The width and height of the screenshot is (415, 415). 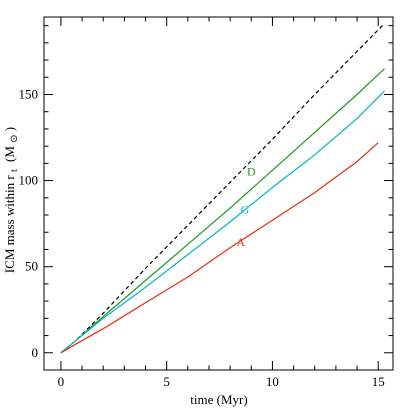 What do you see at coordinates (166, 381) in the screenshot?
I see `x-tick-label: 5` at bounding box center [166, 381].